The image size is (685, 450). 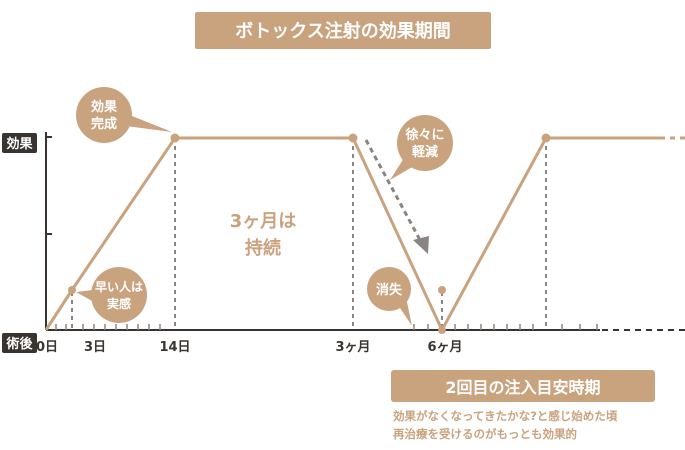 What do you see at coordinates (119, 295) in the screenshot?
I see `bubble-early` at bounding box center [119, 295].